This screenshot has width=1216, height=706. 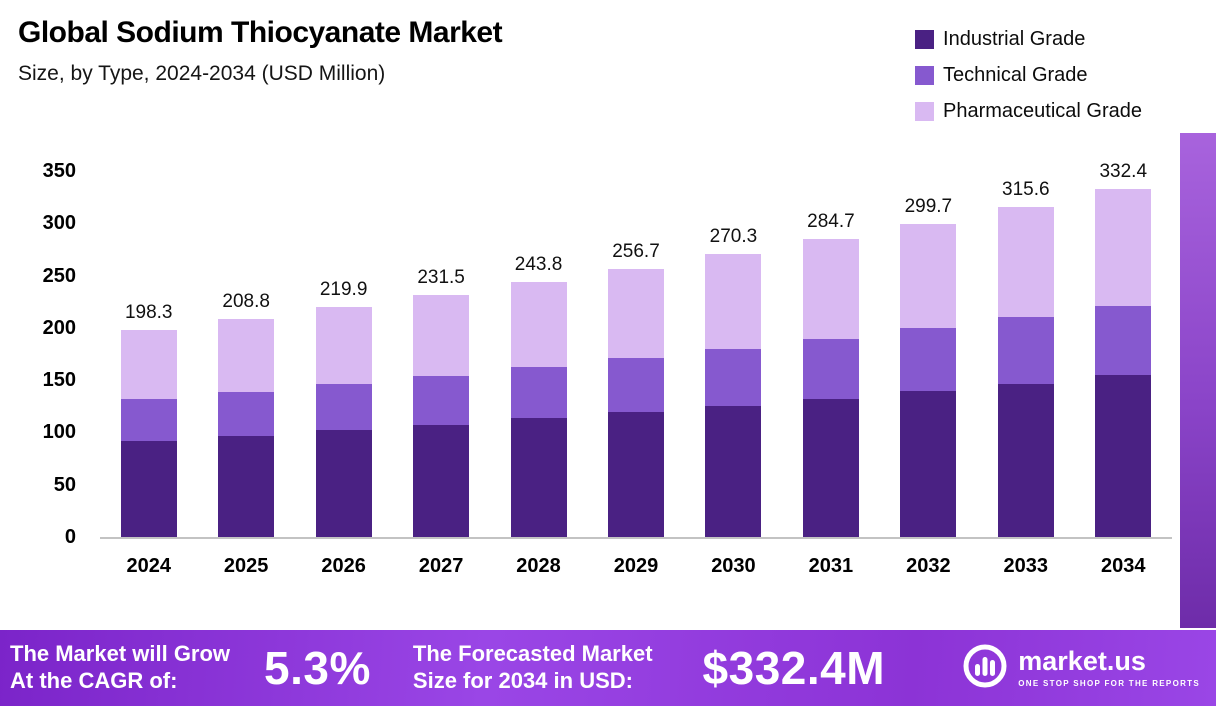 I want to click on forecast-value: $332.4M, so click(x=794, y=668).